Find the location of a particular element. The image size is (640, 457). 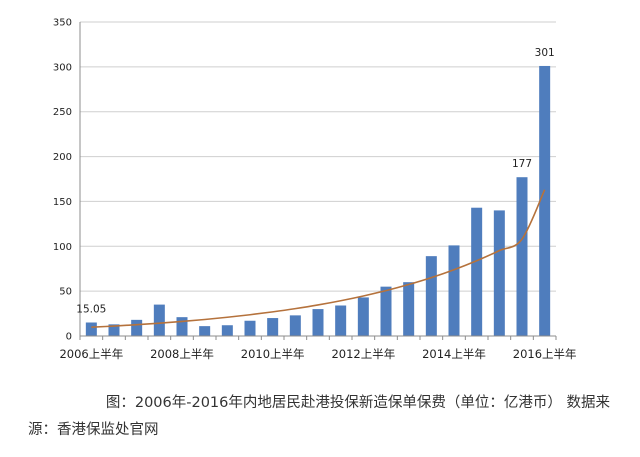

bar-2015下半年 is located at coordinates (522, 256).